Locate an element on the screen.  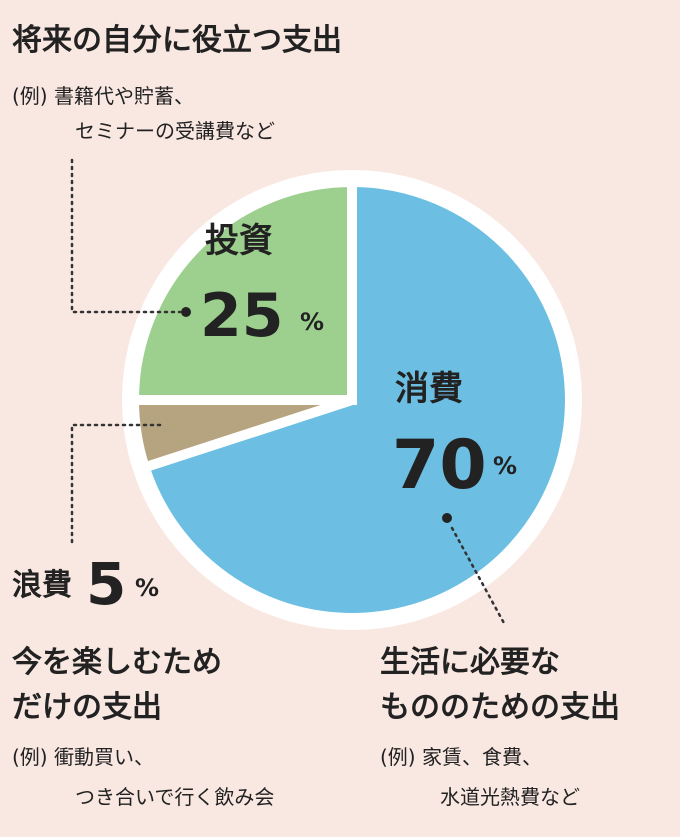
slice-value: 70 is located at coordinates (439, 465).